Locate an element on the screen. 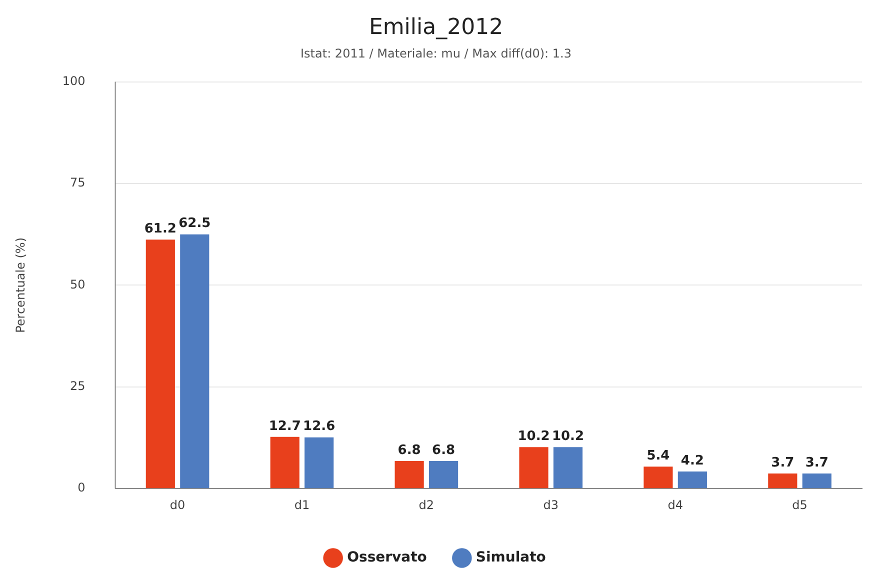 This screenshot has width=882, height=580. y-axis-title: Percentuale (%) is located at coordinates (20, 285).